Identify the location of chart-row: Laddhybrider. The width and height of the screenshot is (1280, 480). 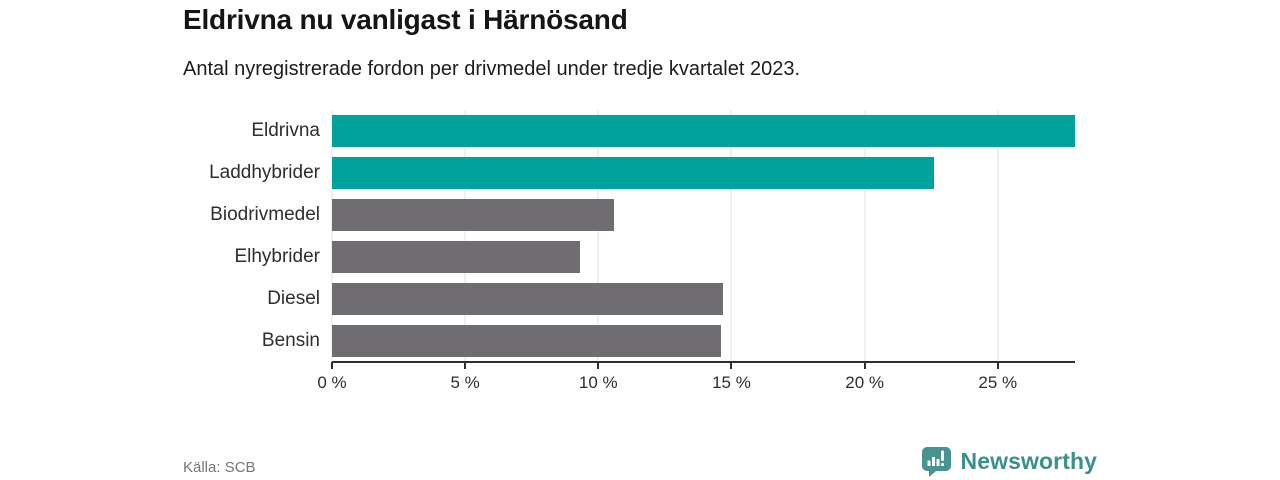
(642, 173).